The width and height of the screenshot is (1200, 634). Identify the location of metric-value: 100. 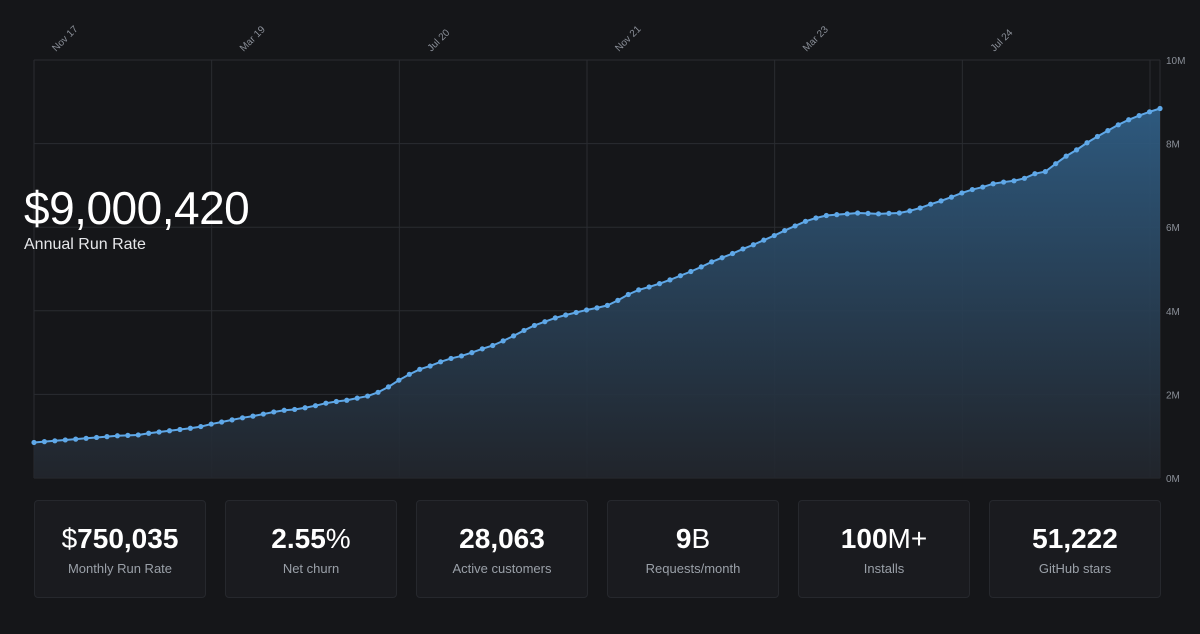
(864, 538).